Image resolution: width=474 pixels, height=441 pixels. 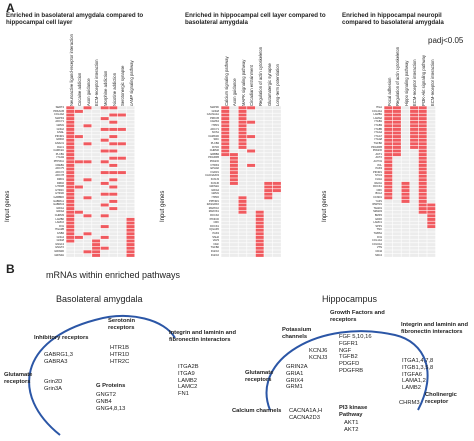 What do you see at coordinates (410, 181) in the screenshot?
I see `heatmap-grid` at bounding box center [410, 181].